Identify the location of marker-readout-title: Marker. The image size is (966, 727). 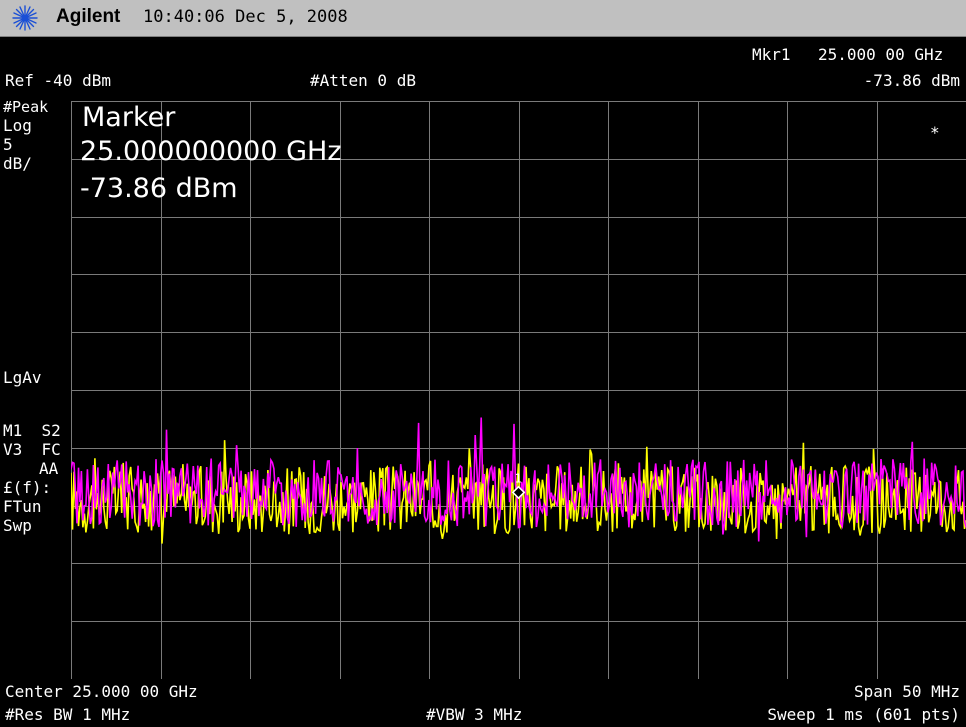
(129, 117).